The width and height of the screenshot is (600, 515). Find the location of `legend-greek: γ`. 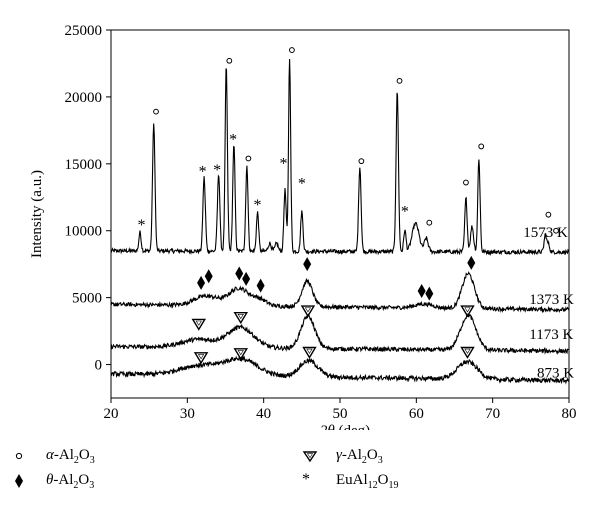

legend-greek: γ is located at coordinates (339, 455).